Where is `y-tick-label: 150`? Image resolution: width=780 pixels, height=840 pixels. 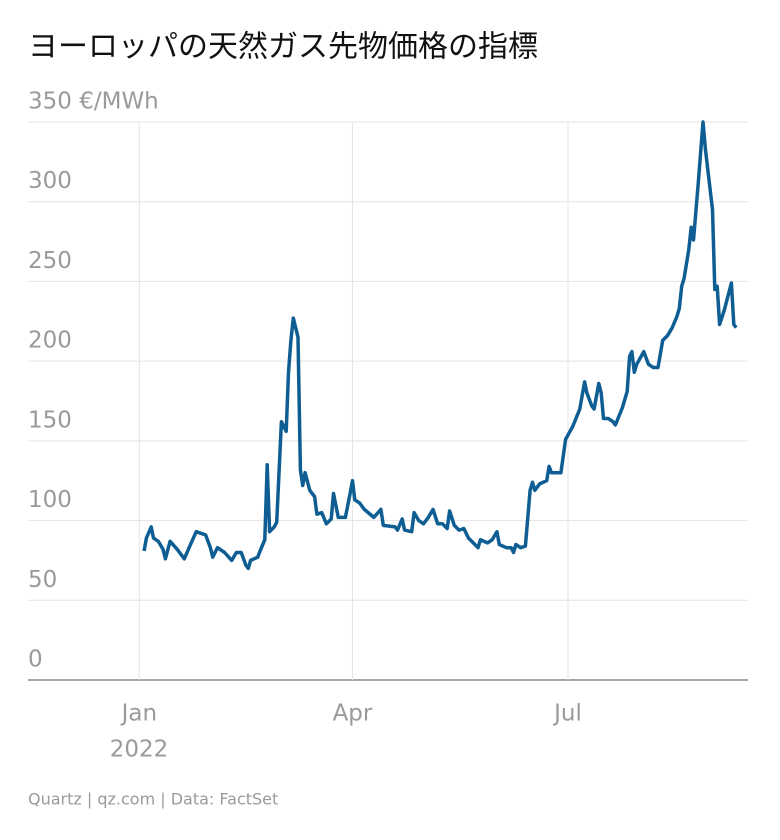 y-tick-label: 150 is located at coordinates (50, 420).